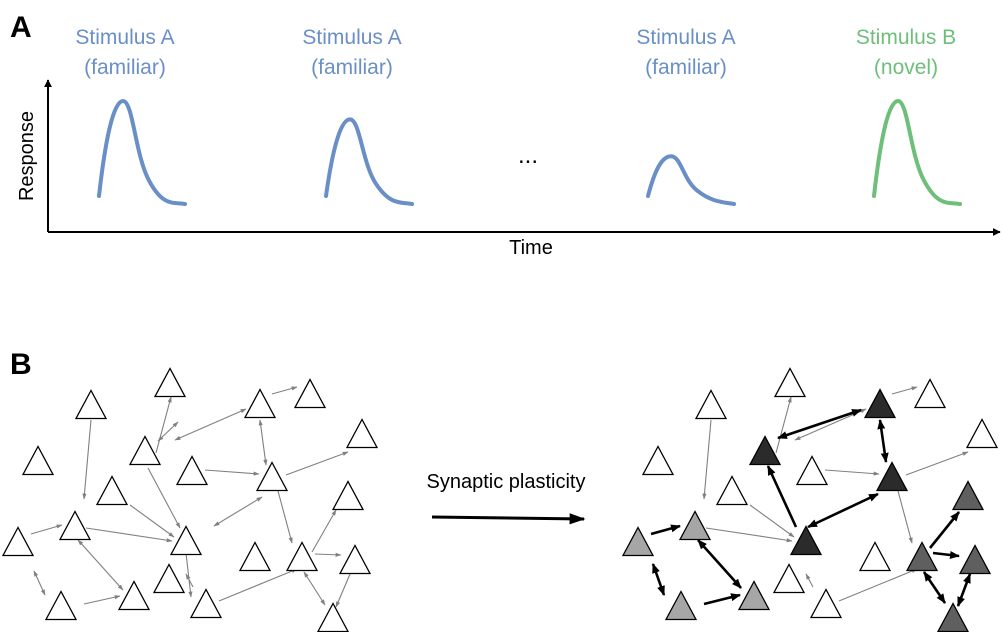 The height and width of the screenshot is (632, 1003). What do you see at coordinates (27, 156) in the screenshot?
I see `y-axis-label: Response` at bounding box center [27, 156].